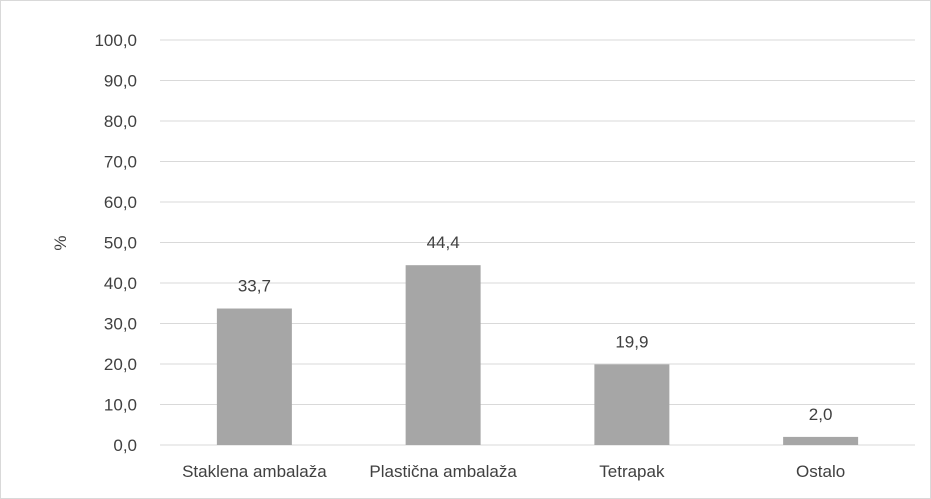 Image resolution: width=931 pixels, height=499 pixels. Describe the element at coordinates (443, 471) in the screenshot. I see `x-category-label: Plastična ambalaža` at that location.